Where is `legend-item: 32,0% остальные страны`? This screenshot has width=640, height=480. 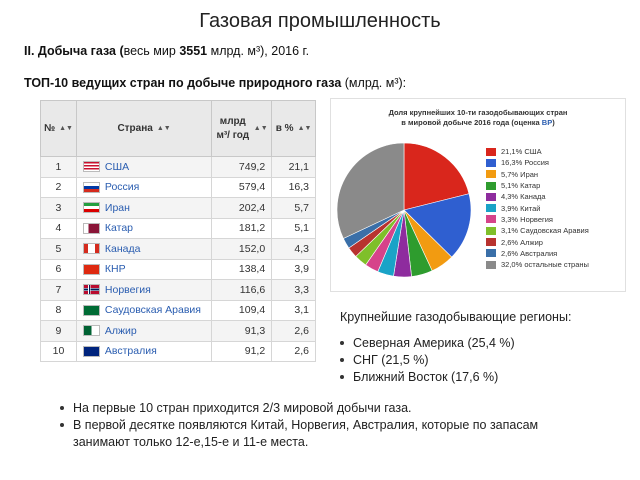
legend-item: 32,0% остальные страны is located at coordinates (537, 264).